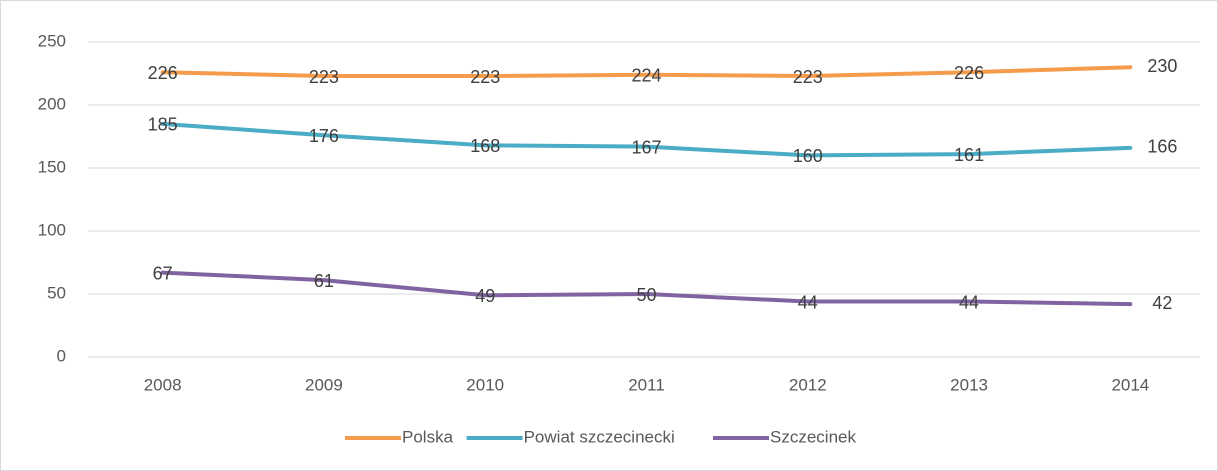  Describe the element at coordinates (324, 136) in the screenshot. I see `data-label: 176` at that location.